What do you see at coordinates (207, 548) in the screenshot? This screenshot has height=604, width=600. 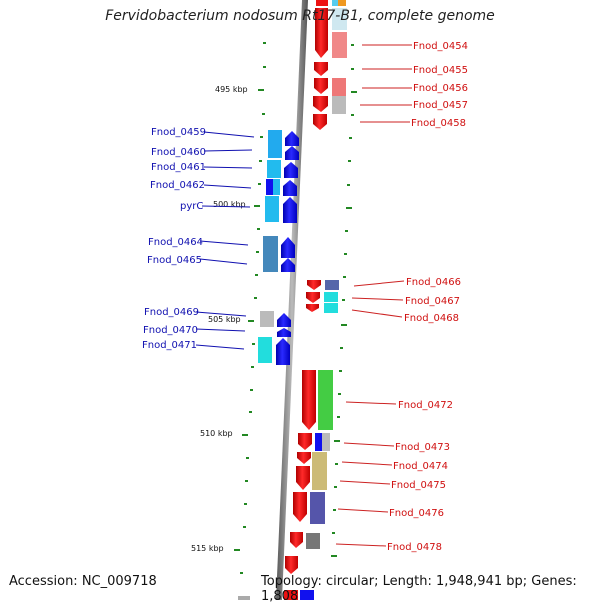 I see `scale-label: 515 kbp` at bounding box center [207, 548].